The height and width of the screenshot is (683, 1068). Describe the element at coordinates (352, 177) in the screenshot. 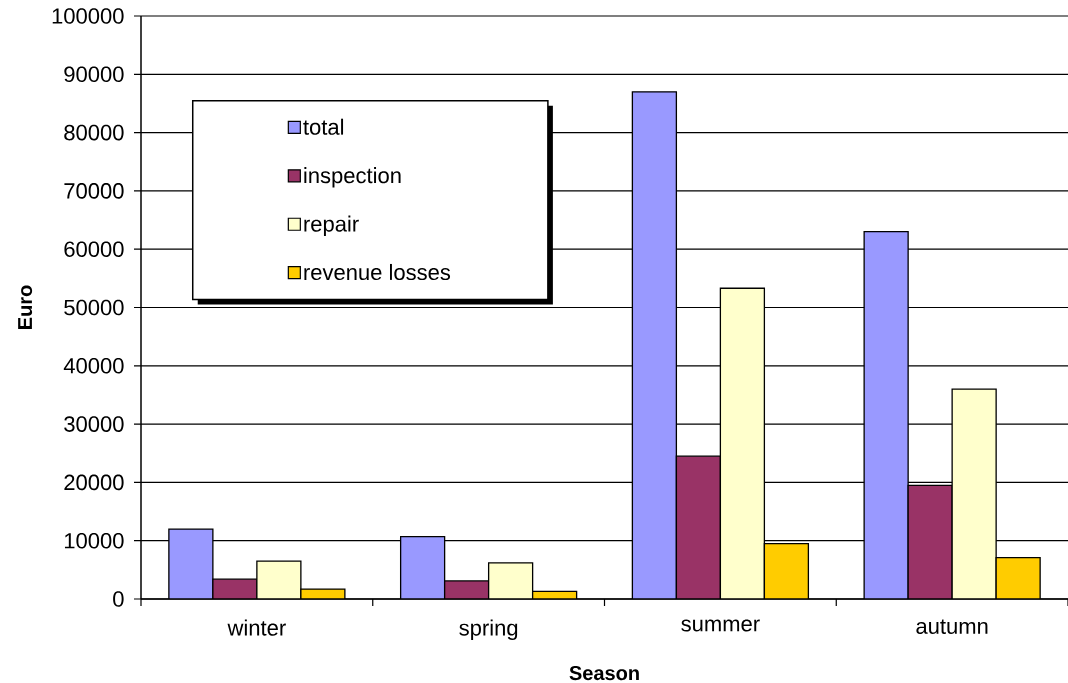

I see `legend-label: inspection` at that location.